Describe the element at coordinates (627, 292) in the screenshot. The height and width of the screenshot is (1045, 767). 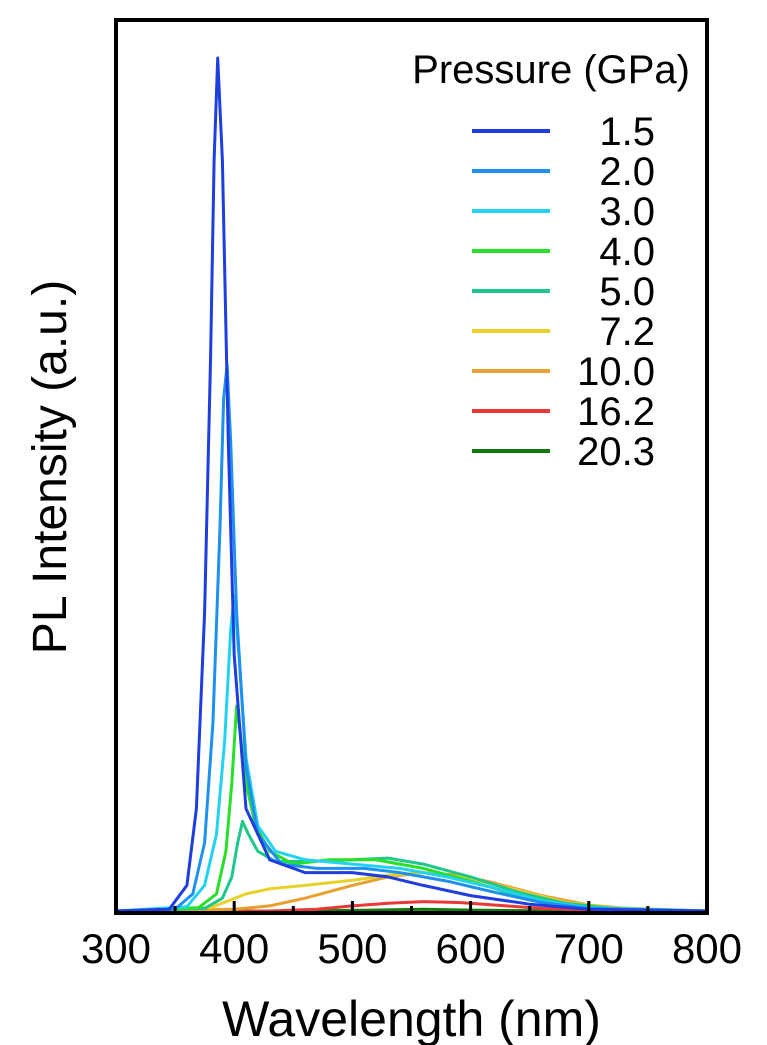
I see `legend-label: 5.0` at that location.